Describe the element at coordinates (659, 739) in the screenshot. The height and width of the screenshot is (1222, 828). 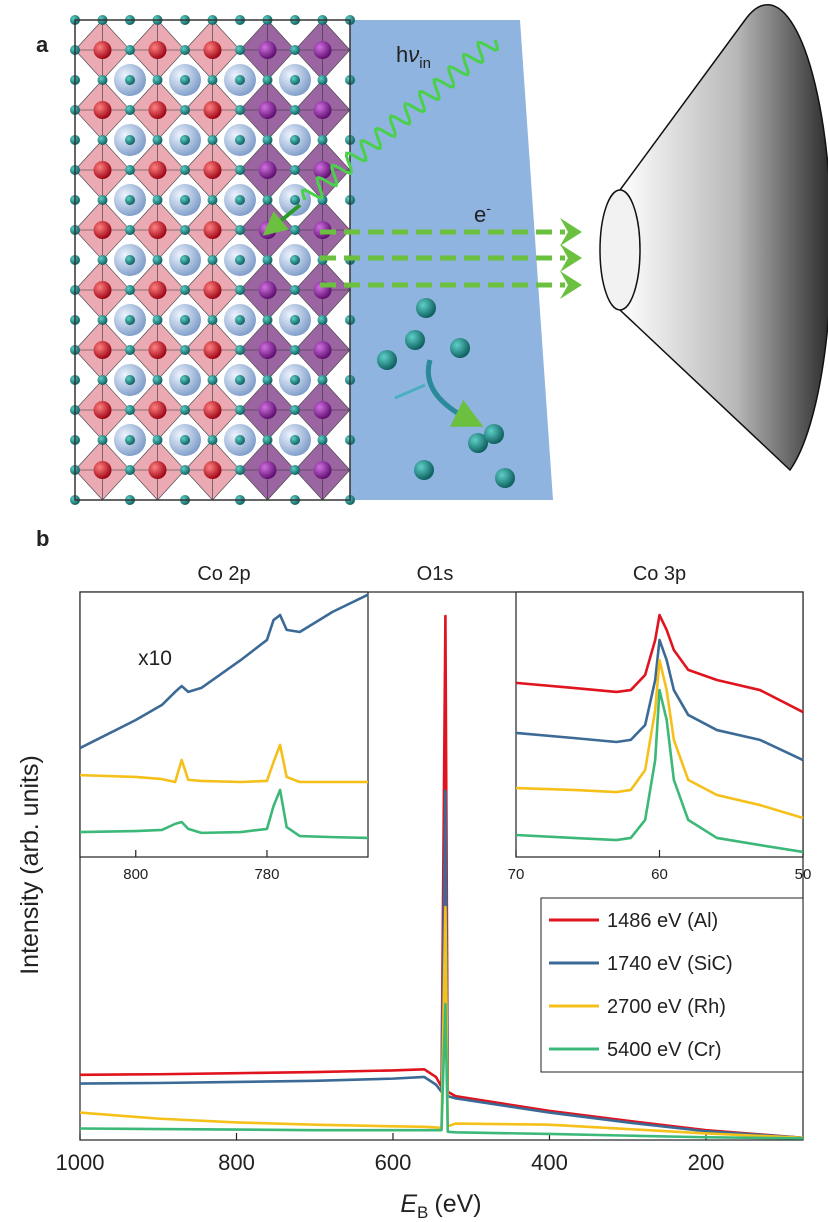
I see `spectrum-line` at that location.